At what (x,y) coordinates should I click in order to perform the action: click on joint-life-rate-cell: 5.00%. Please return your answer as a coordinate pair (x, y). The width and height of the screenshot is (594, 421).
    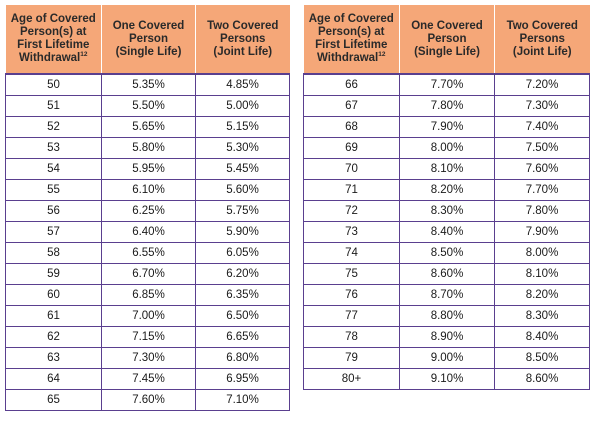
    Looking at the image, I should click on (242, 106).